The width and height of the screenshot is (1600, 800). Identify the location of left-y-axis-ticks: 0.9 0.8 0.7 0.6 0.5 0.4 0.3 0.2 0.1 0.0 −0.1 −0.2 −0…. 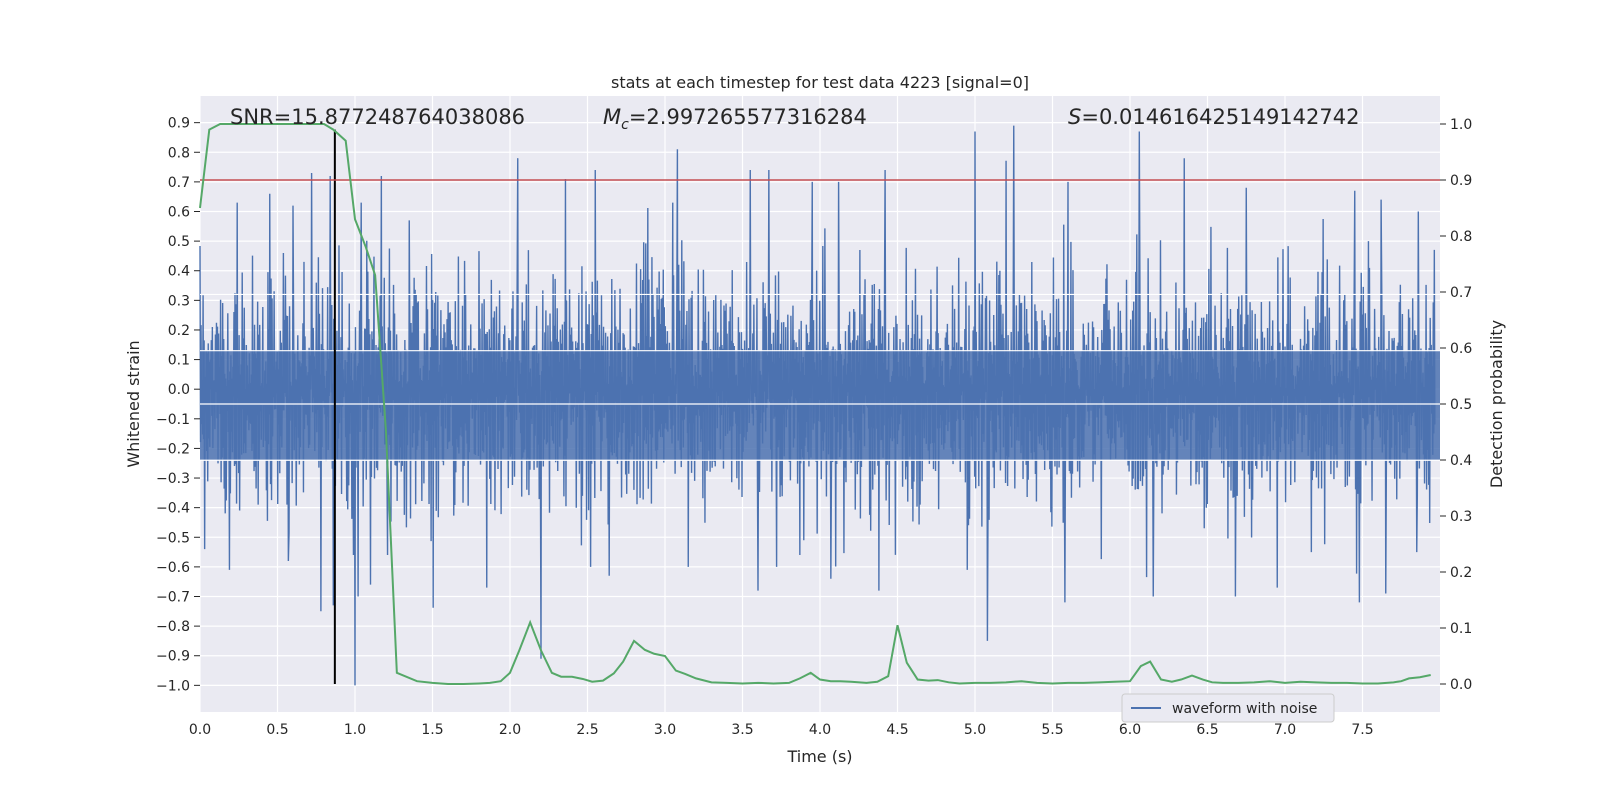
(178, 405).